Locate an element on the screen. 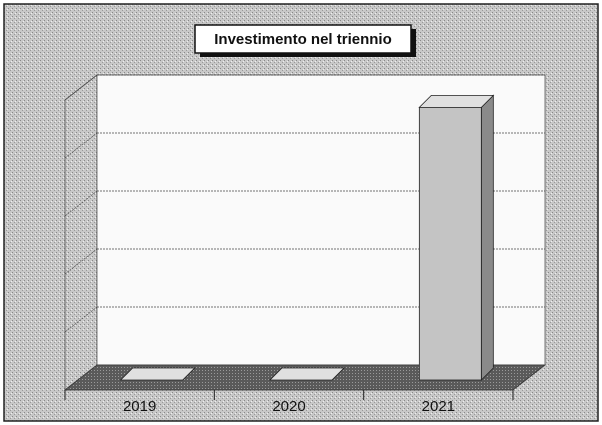 The image size is (602, 425). chart-title: Investimento nel triennio is located at coordinates (303, 39).